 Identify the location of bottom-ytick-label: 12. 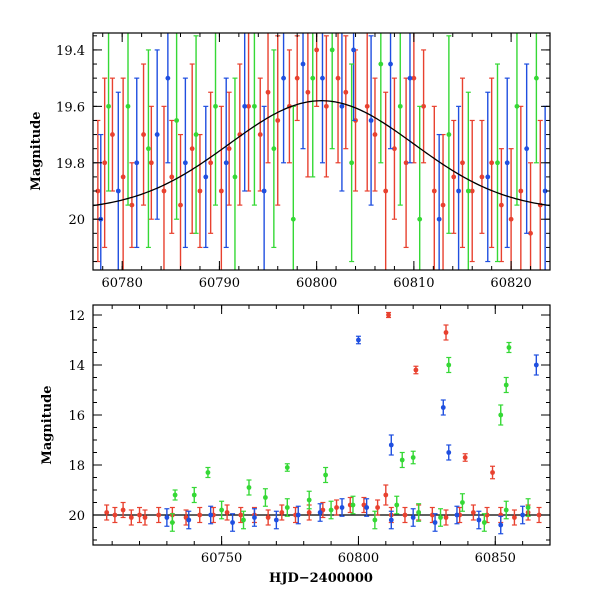
(76, 316).